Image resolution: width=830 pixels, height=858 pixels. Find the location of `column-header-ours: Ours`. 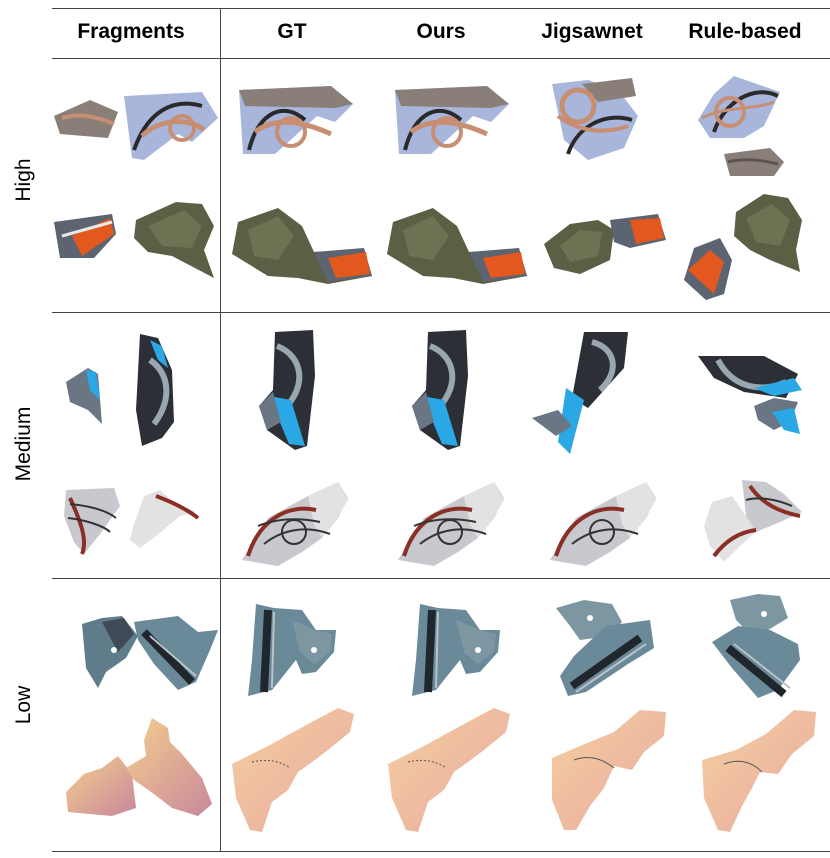

column-header-ours: Ours is located at coordinates (441, 31).